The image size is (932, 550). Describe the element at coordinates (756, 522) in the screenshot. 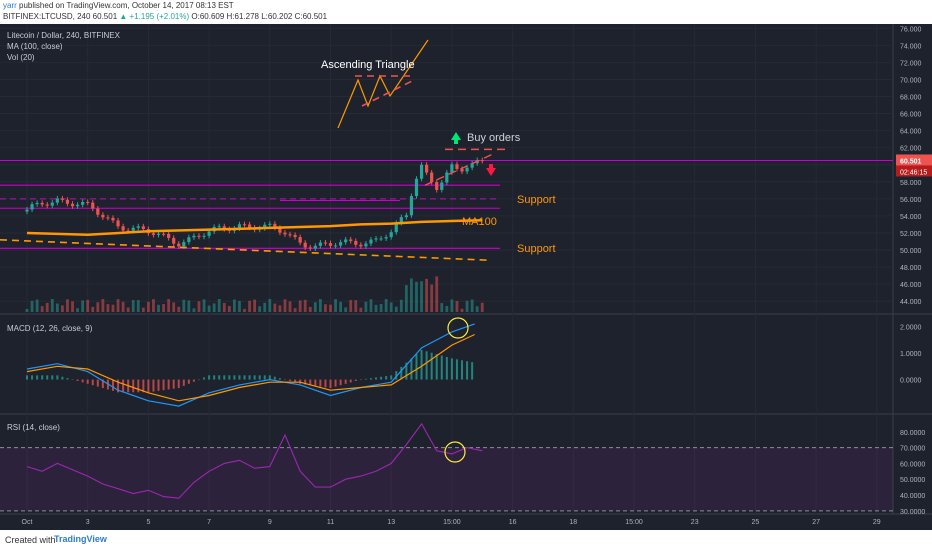

I see `x-tick-label: 25` at that location.